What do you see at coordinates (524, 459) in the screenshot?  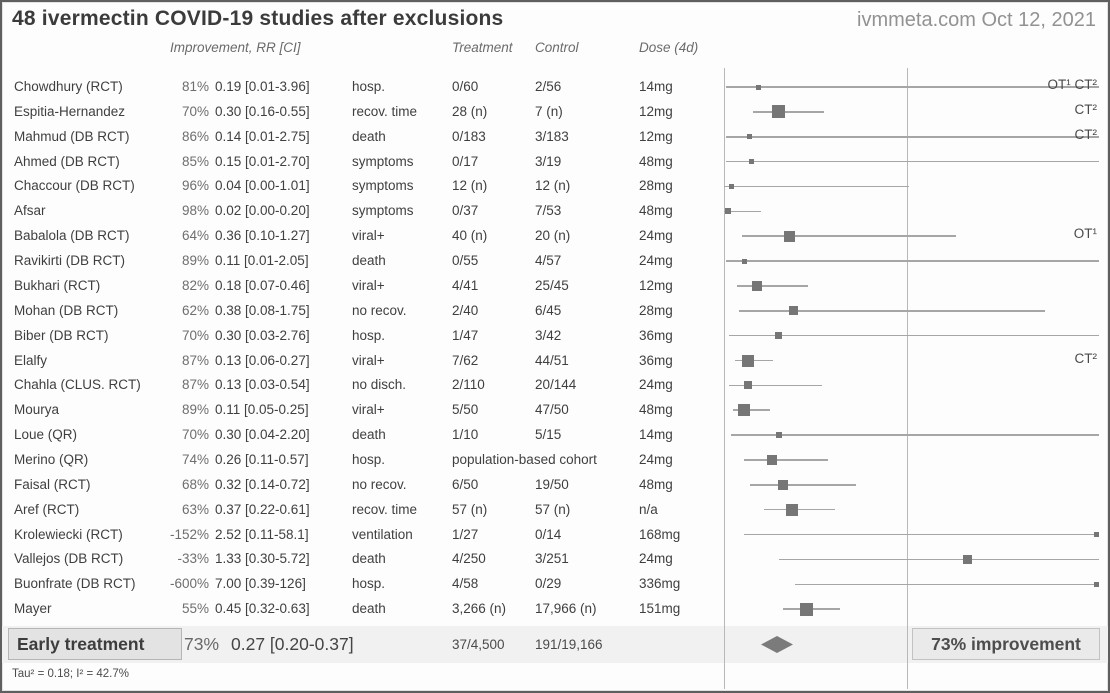 I see `treatment-value: population-based cohort` at bounding box center [524, 459].